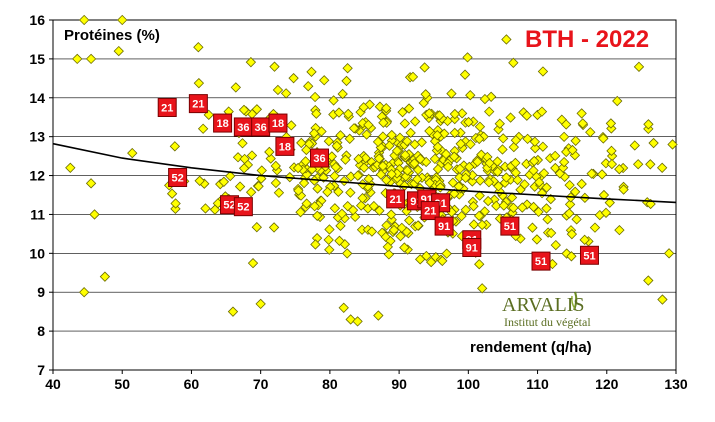 Image resolution: width=715 pixels, height=422 pixels. Describe the element at coordinates (261, 128) in the screenshot. I see `point-label: 36` at that location.